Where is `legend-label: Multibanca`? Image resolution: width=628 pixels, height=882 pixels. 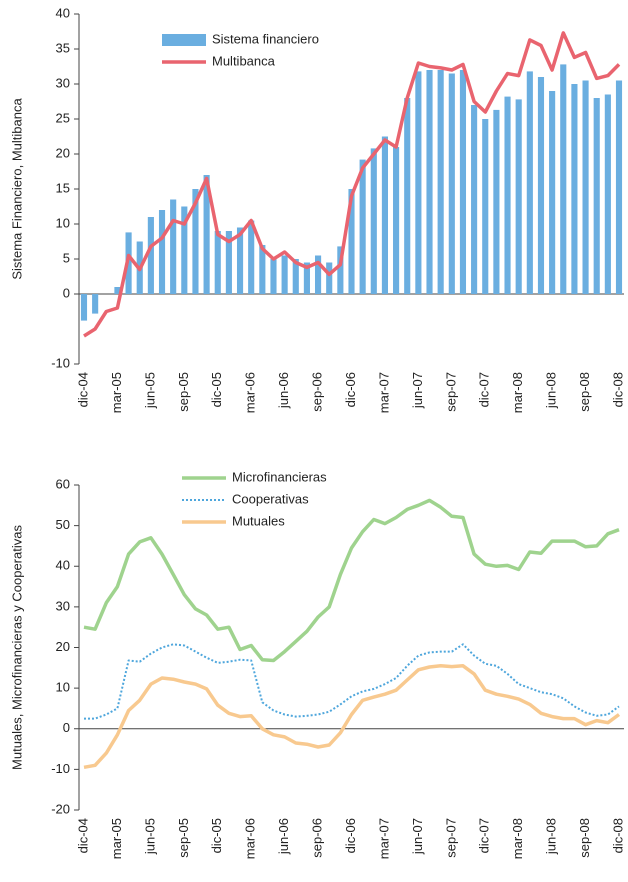 legend-label: Multibanca is located at coordinates (244, 60).